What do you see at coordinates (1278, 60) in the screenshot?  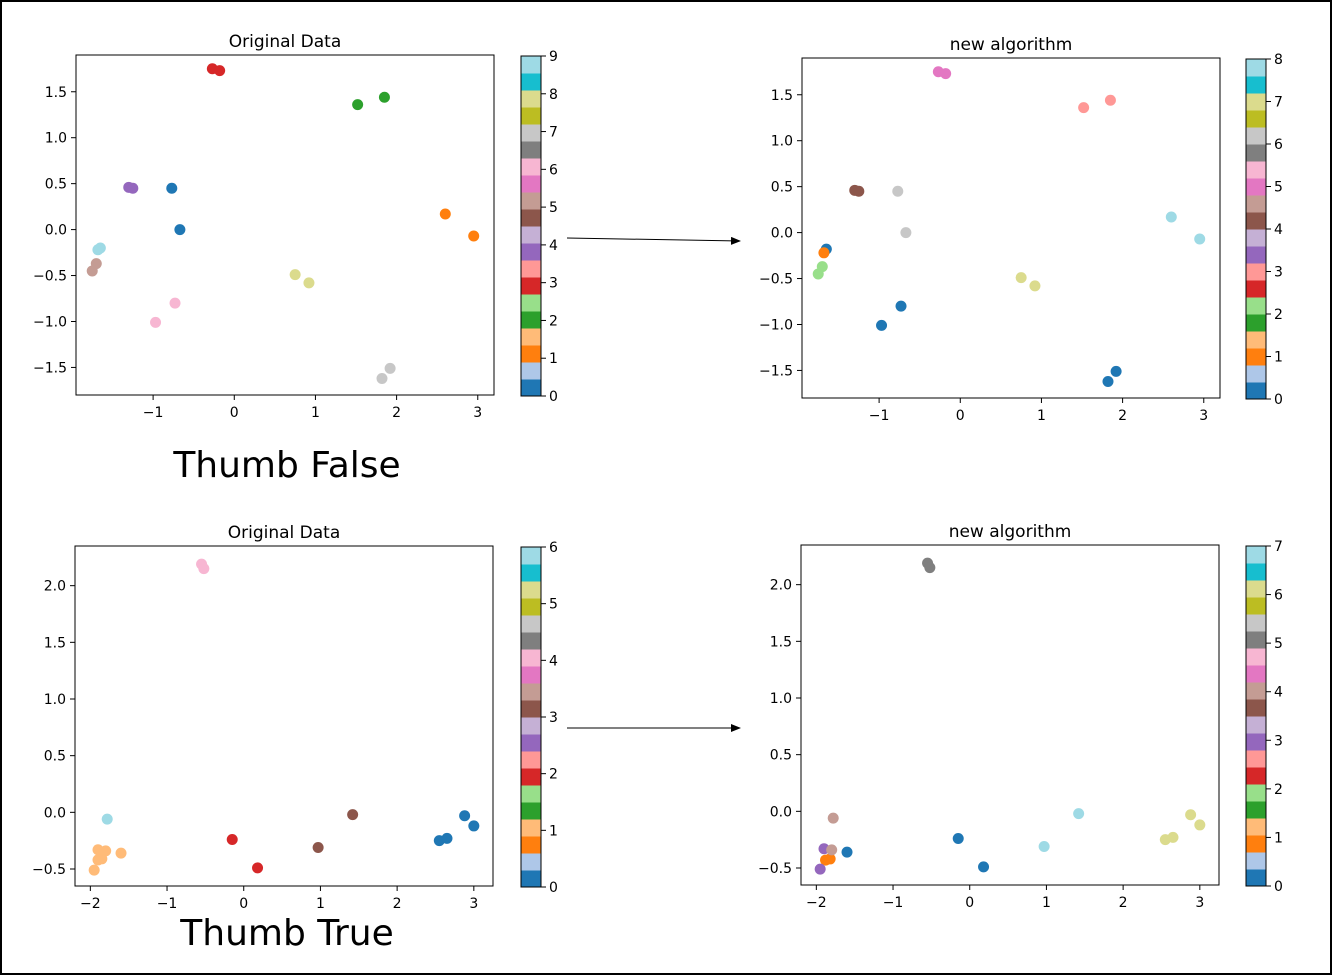 I see `colorbar-tick-label: 8` at bounding box center [1278, 60].